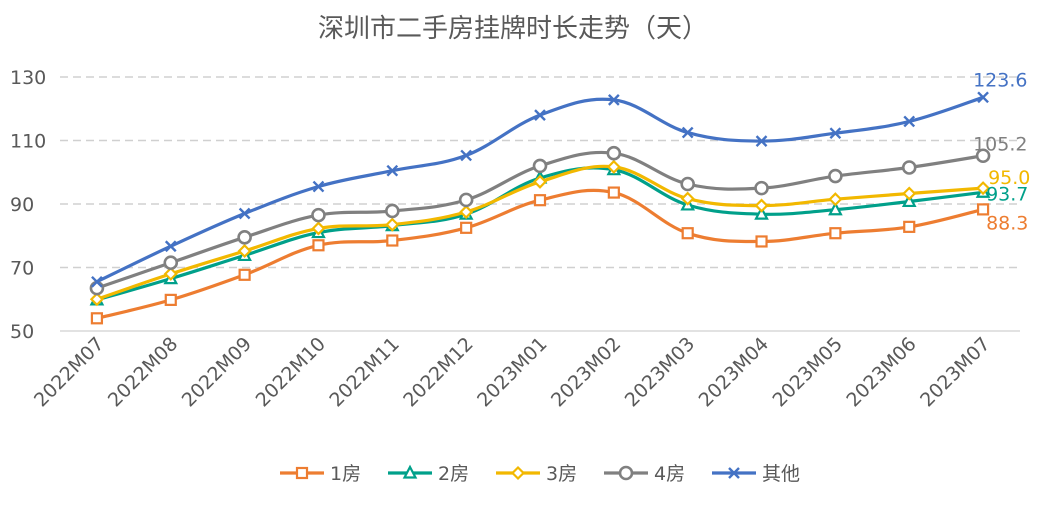  Describe the element at coordinates (364, 372) in the screenshot. I see `x-tick-label: 2022M11` at that location.